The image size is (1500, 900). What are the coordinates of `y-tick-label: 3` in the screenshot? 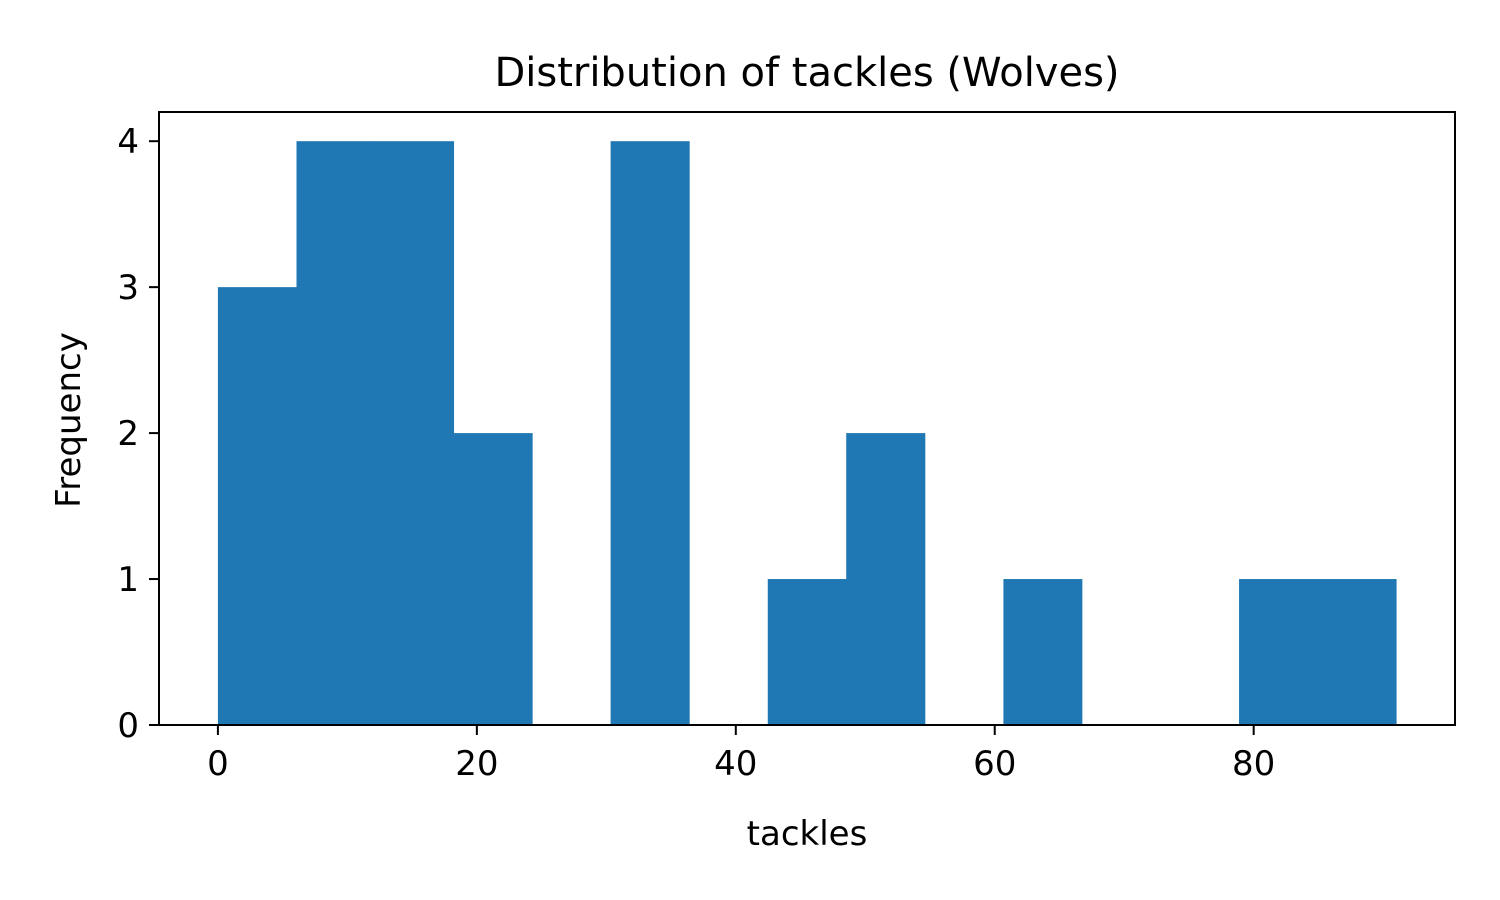 It's located at (128, 288).